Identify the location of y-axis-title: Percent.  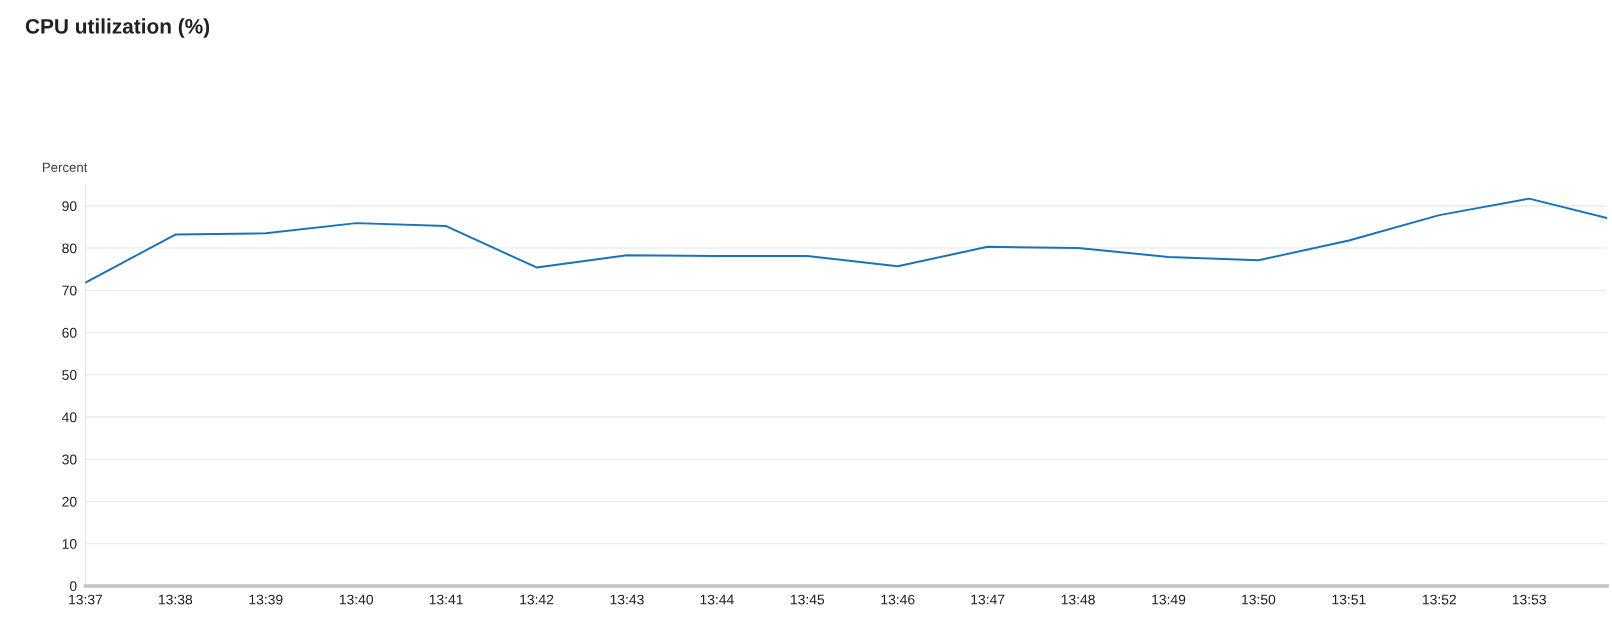
(65, 167).